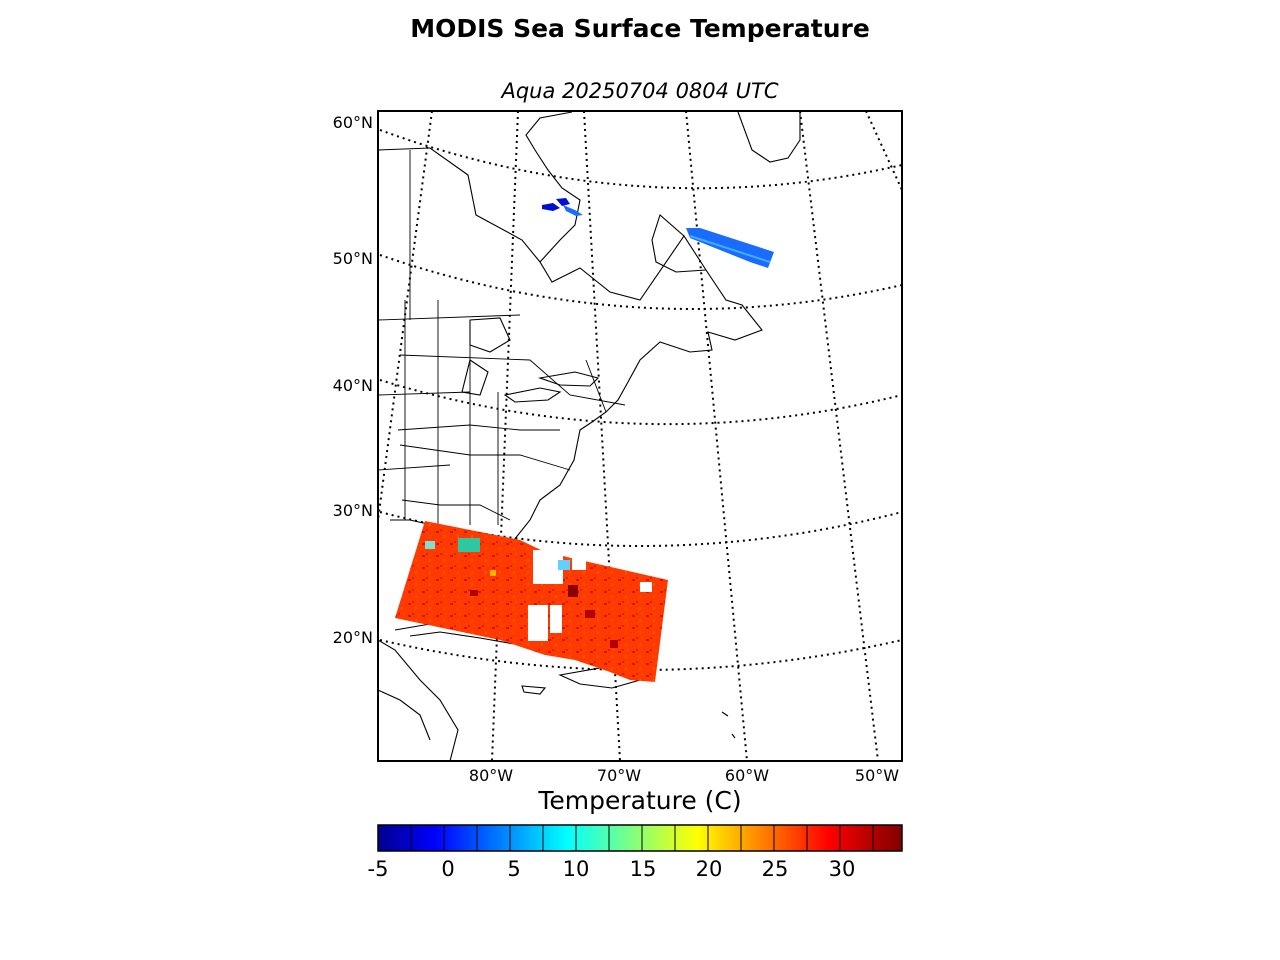  I want to click on colorbar-tick: -5, so click(378, 869).